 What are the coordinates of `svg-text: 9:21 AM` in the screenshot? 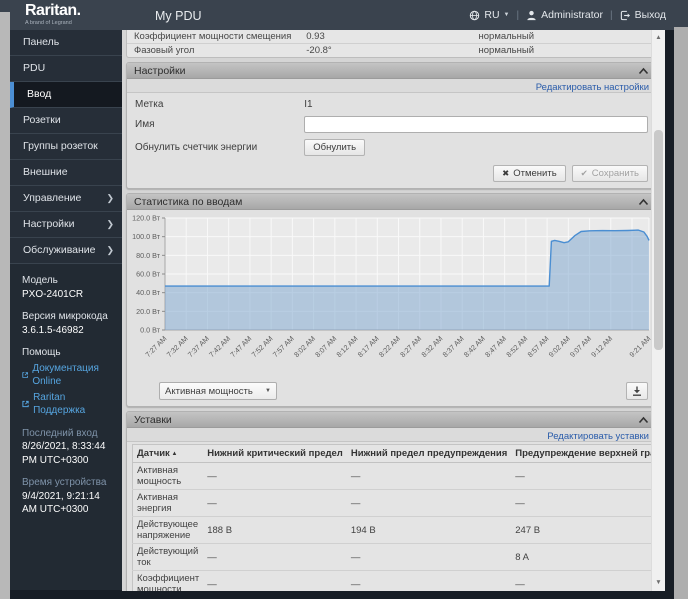 It's located at (639, 346).